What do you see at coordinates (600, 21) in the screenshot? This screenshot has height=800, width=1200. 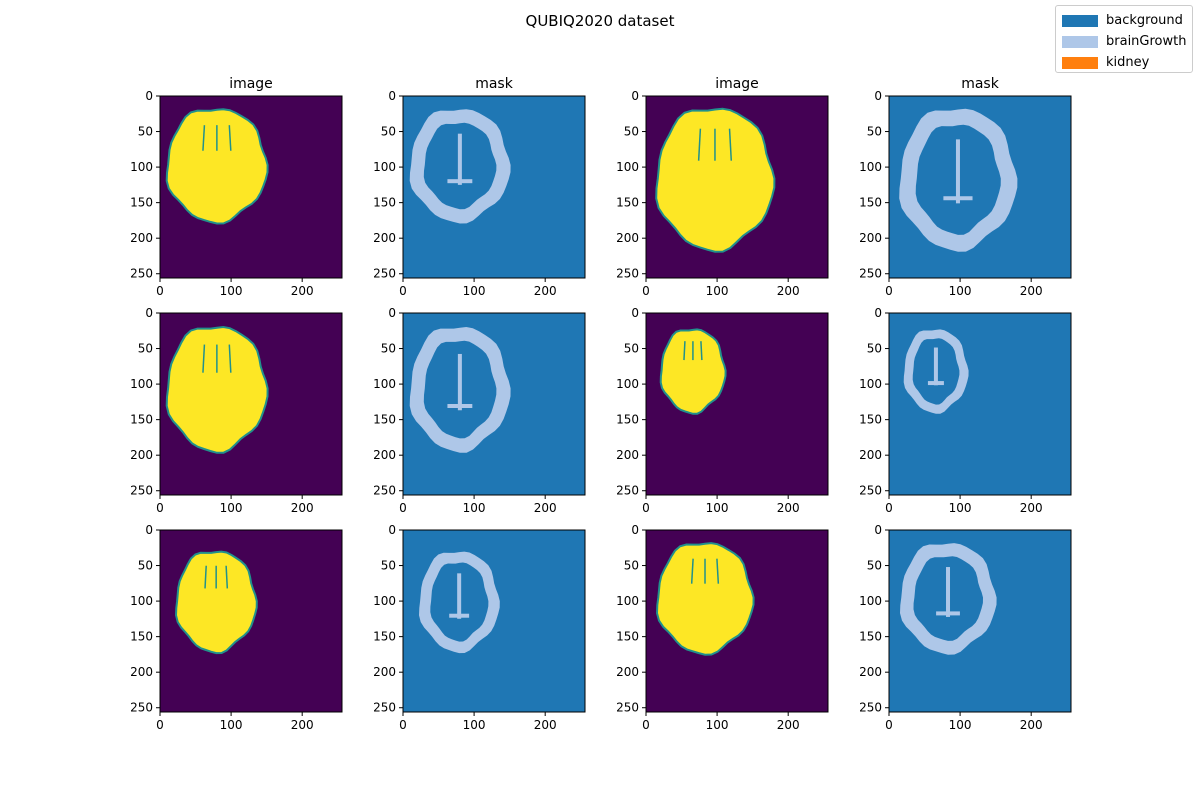 I see `figure-title: QUBIQ2020 dataset` at bounding box center [600, 21].